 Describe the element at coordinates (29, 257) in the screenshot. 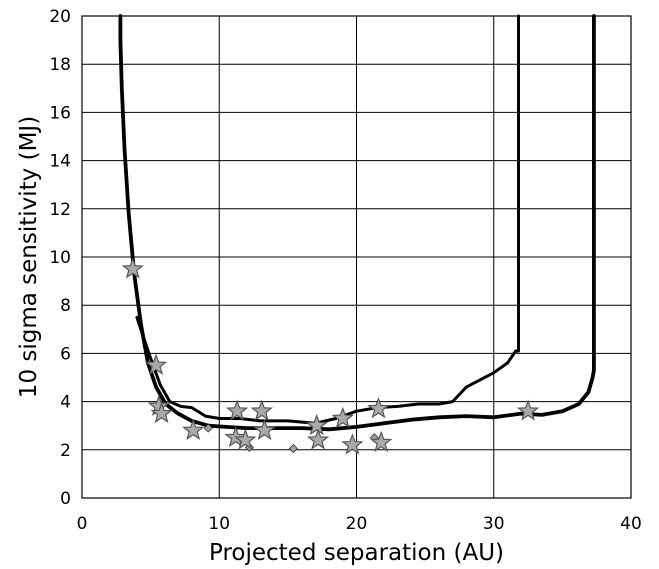

I see `y-axis-title: 10 sigma sensitivity (MJ)` at that location.